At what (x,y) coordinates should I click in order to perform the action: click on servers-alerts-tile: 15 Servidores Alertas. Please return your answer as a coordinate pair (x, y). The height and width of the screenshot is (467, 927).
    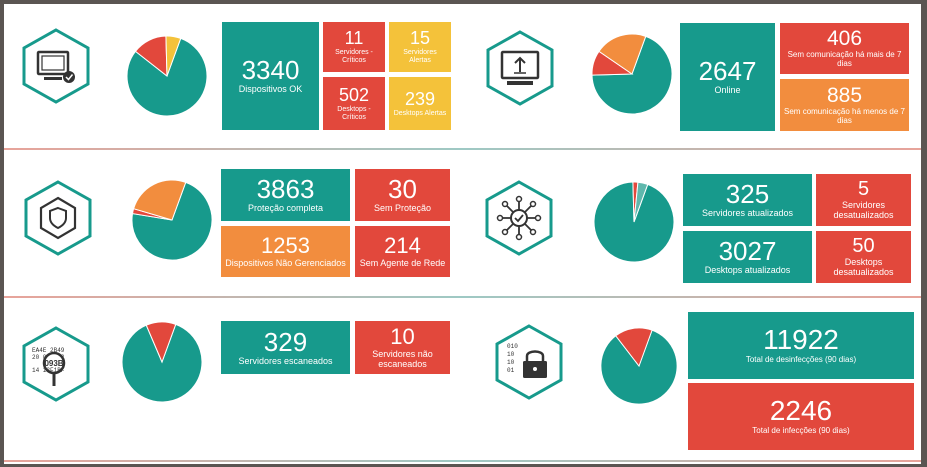
    Looking at the image, I should click on (420, 47).